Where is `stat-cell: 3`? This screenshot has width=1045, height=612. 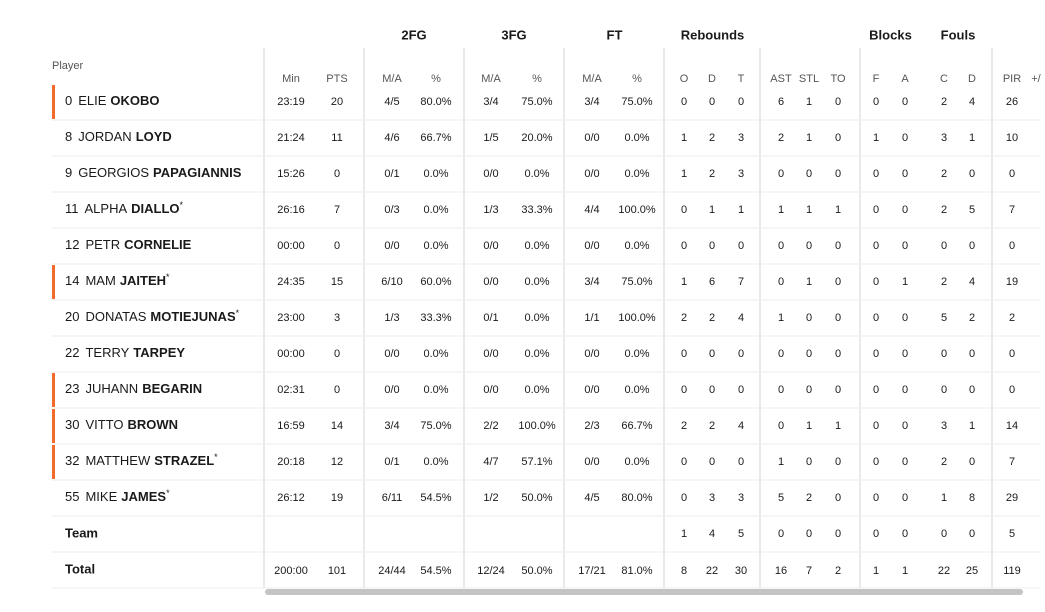
stat-cell: 3 is located at coordinates (741, 174).